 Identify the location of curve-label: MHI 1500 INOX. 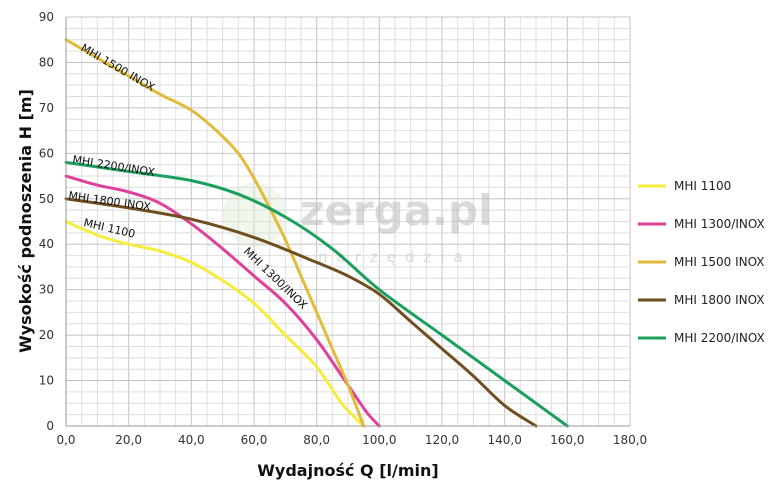
(118, 67).